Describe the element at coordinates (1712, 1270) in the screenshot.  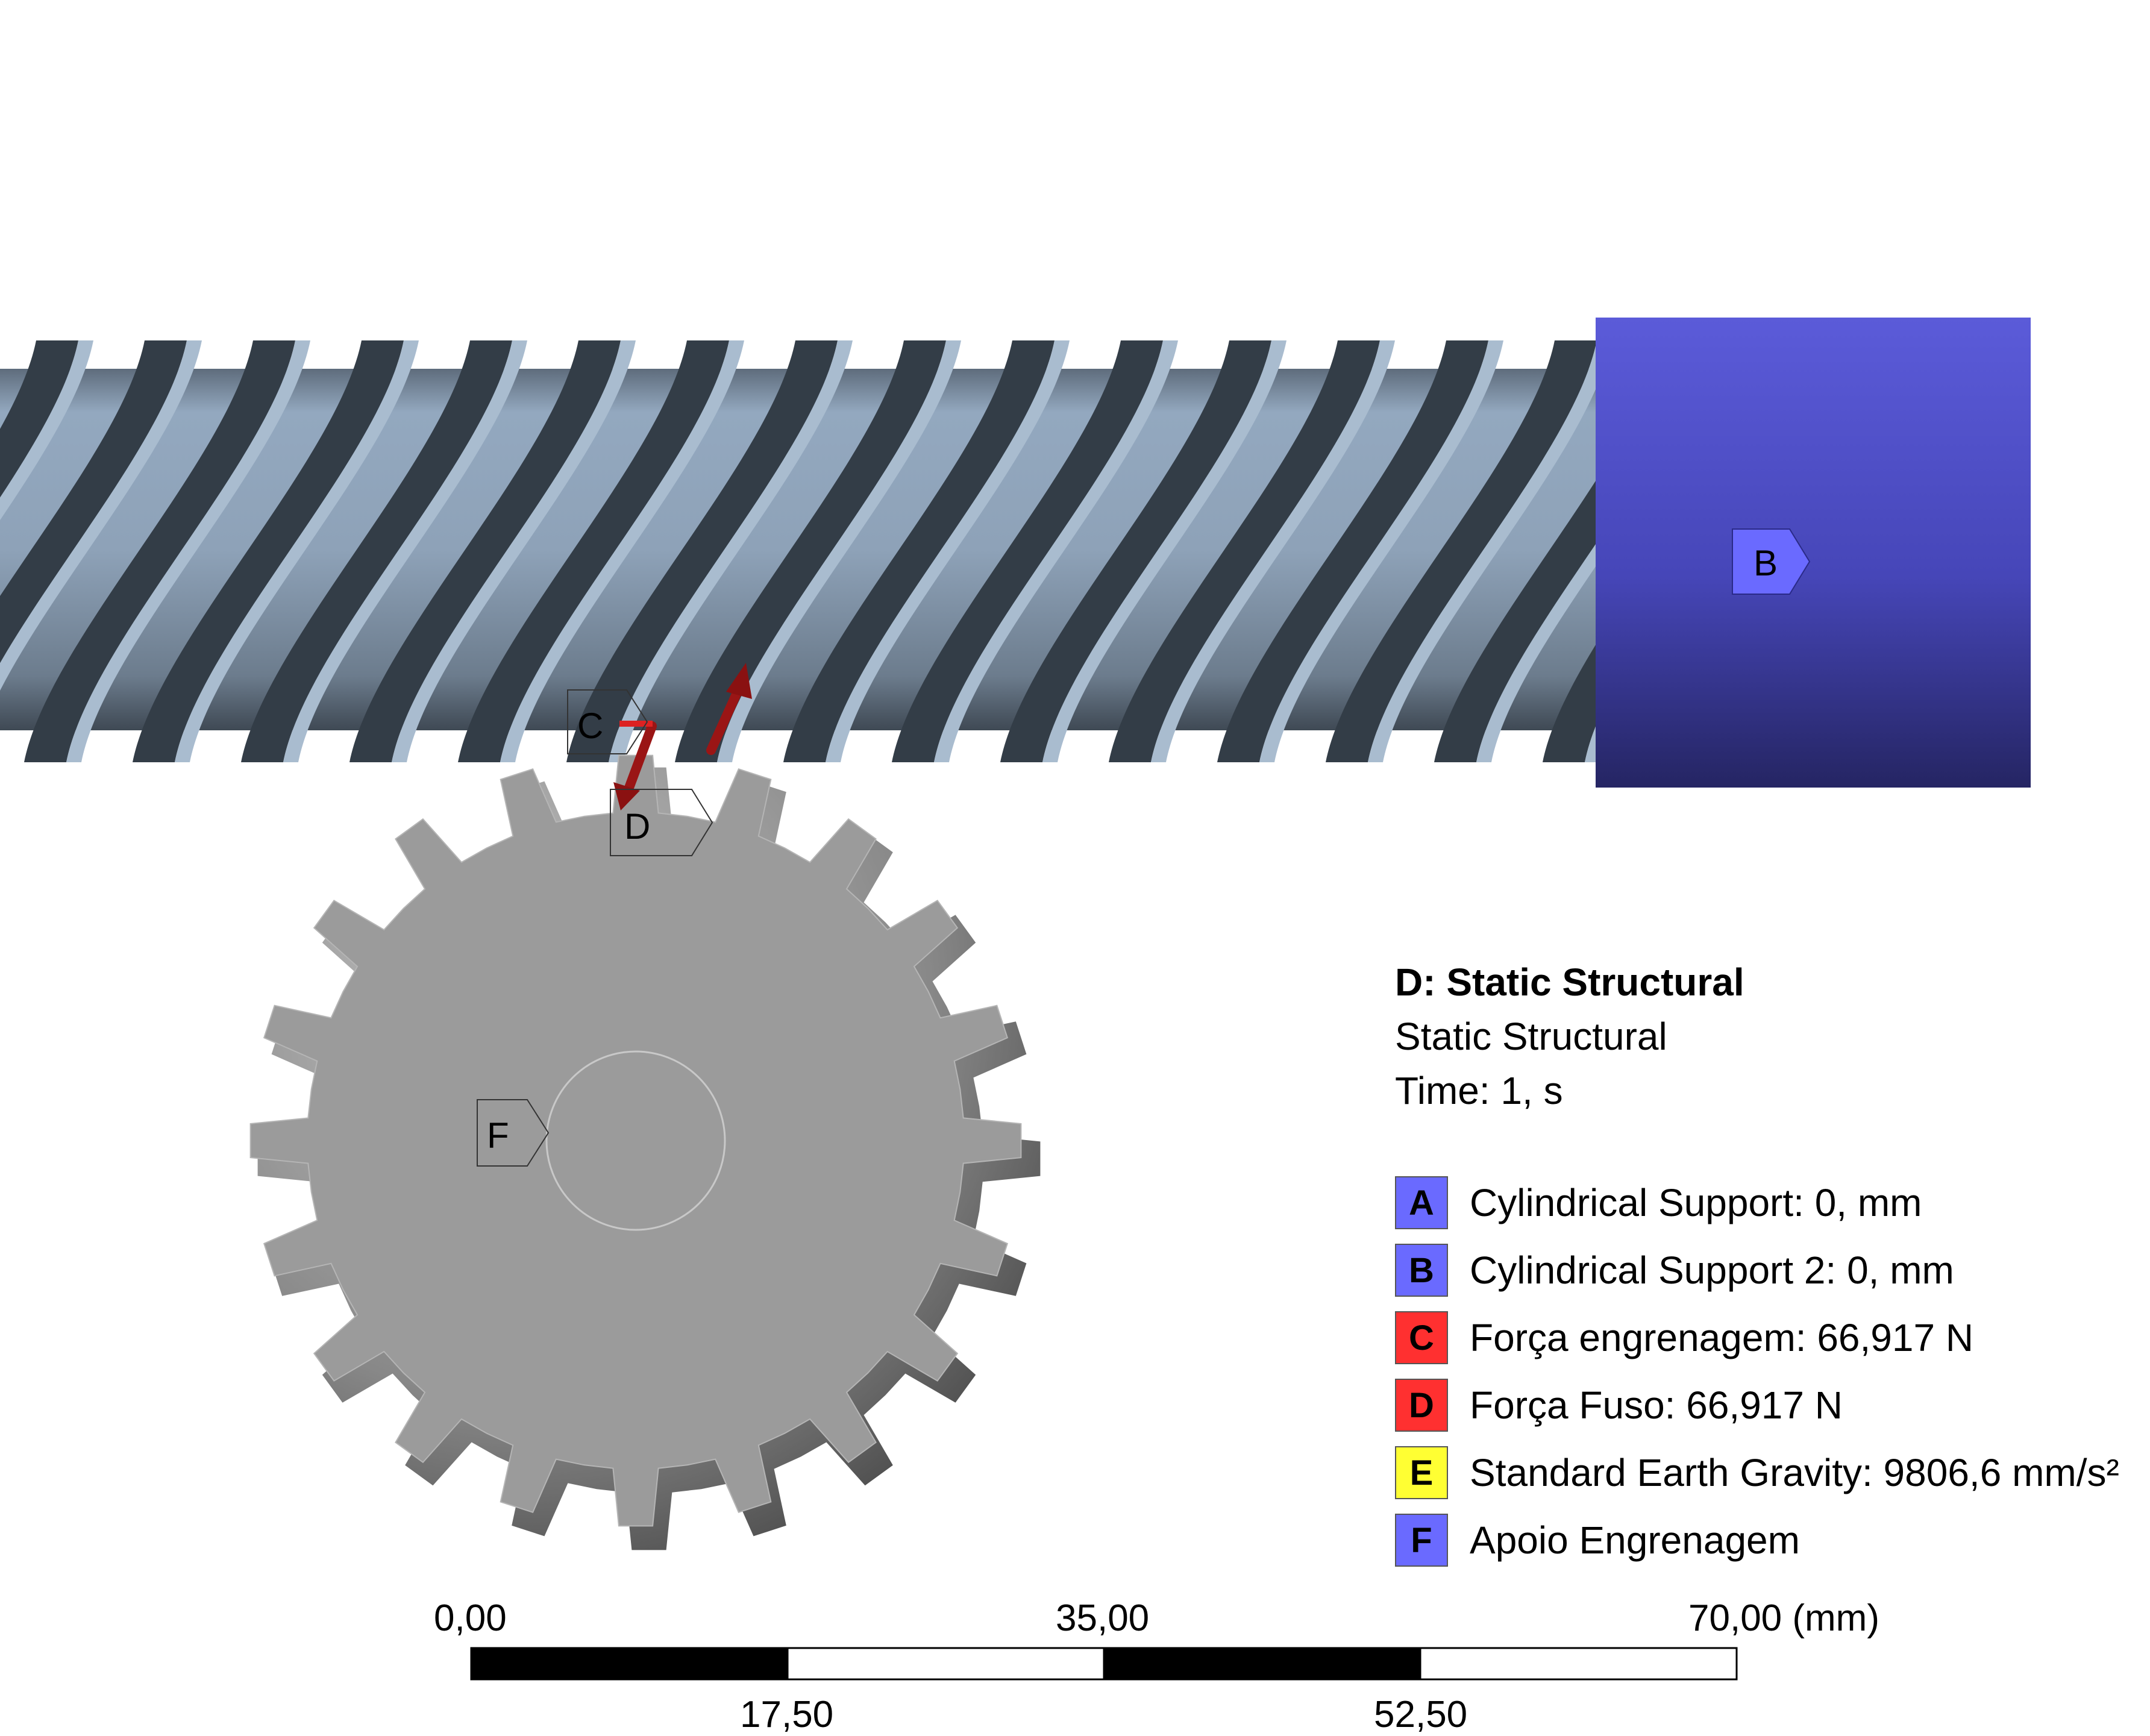
I see `legend-label-b: Cylindrical Support 2: 0, mm` at that location.